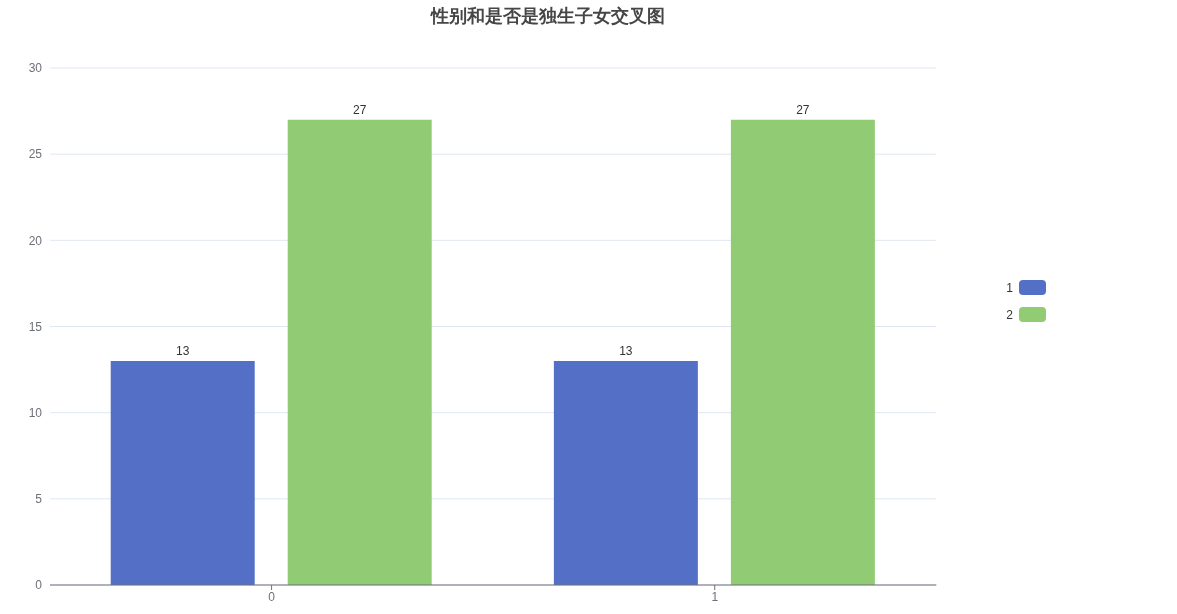 The width and height of the screenshot is (1177, 614). What do you see at coordinates (35, 412) in the screenshot?
I see `y-tick-label: 10` at bounding box center [35, 412].